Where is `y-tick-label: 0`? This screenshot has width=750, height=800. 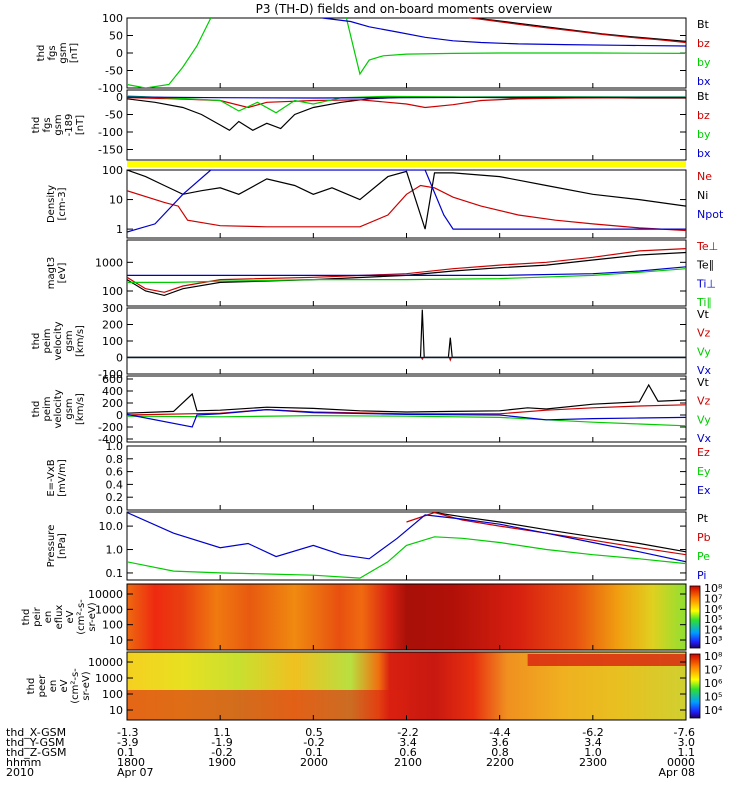
y-tick-label: 0 is located at coordinates (119, 53).